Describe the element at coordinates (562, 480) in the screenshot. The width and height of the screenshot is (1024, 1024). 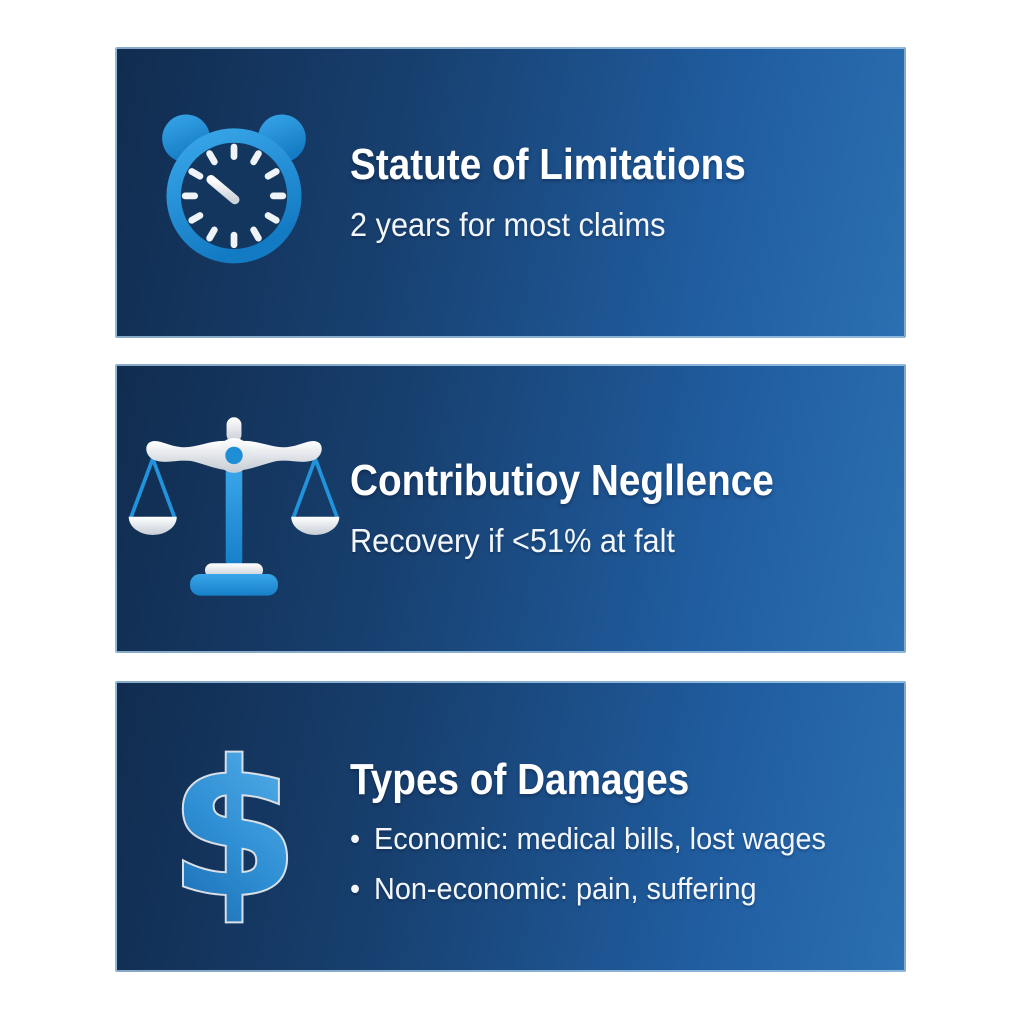
I see `panel-title: Contributioy Negllence` at that location.